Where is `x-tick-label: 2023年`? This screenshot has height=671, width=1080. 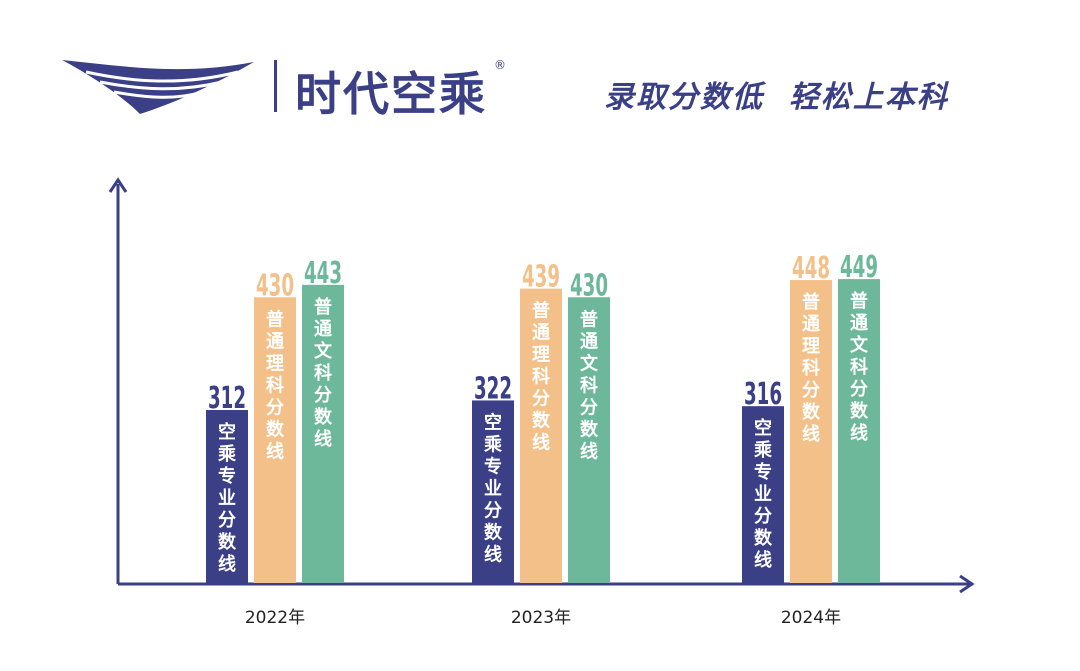 x-tick-label: 2023年 is located at coordinates (541, 618).